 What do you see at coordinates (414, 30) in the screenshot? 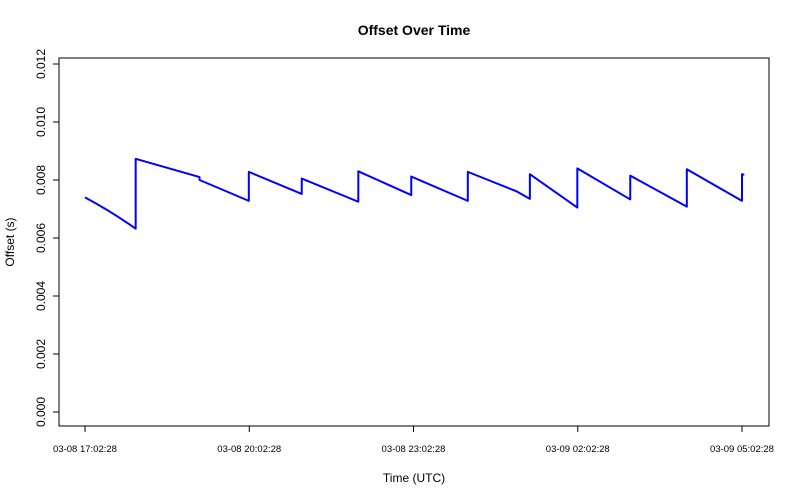
I see `chart-title: Offset Over Time` at bounding box center [414, 30].